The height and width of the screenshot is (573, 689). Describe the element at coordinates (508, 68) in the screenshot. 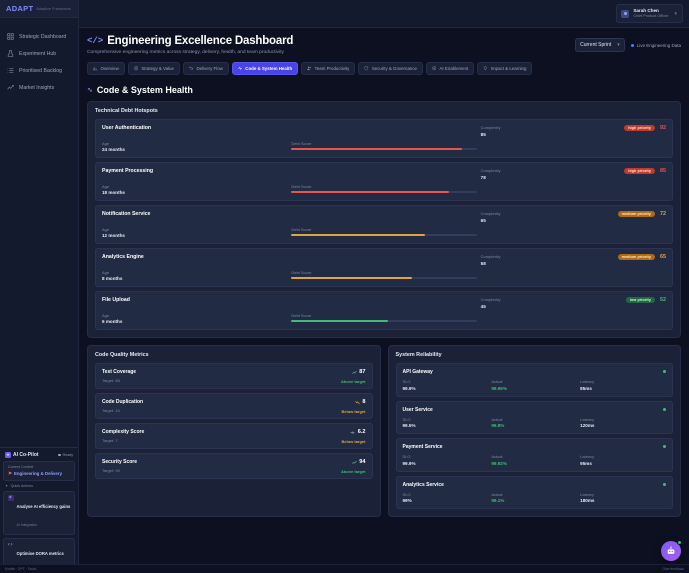

I see `tab-label: Impact & Learning` at that location.